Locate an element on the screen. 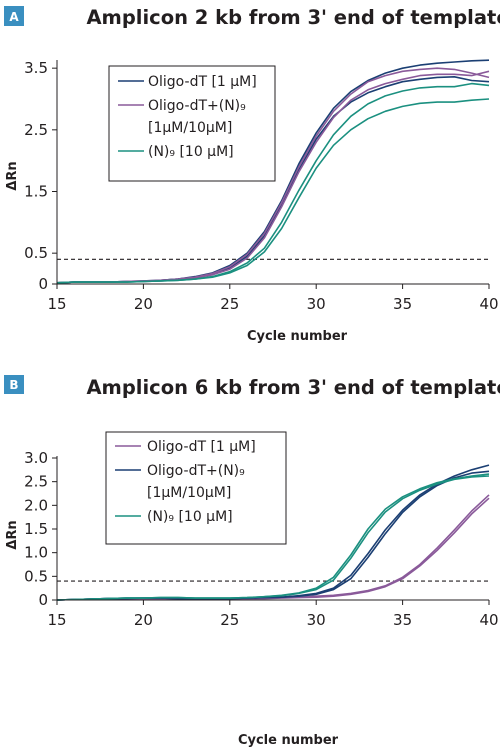 Image resolution: width=500 pixels, height=750 pixels. chart-title-b: Amplicon 6 kb from 3' end of template is located at coordinates (293, 387).